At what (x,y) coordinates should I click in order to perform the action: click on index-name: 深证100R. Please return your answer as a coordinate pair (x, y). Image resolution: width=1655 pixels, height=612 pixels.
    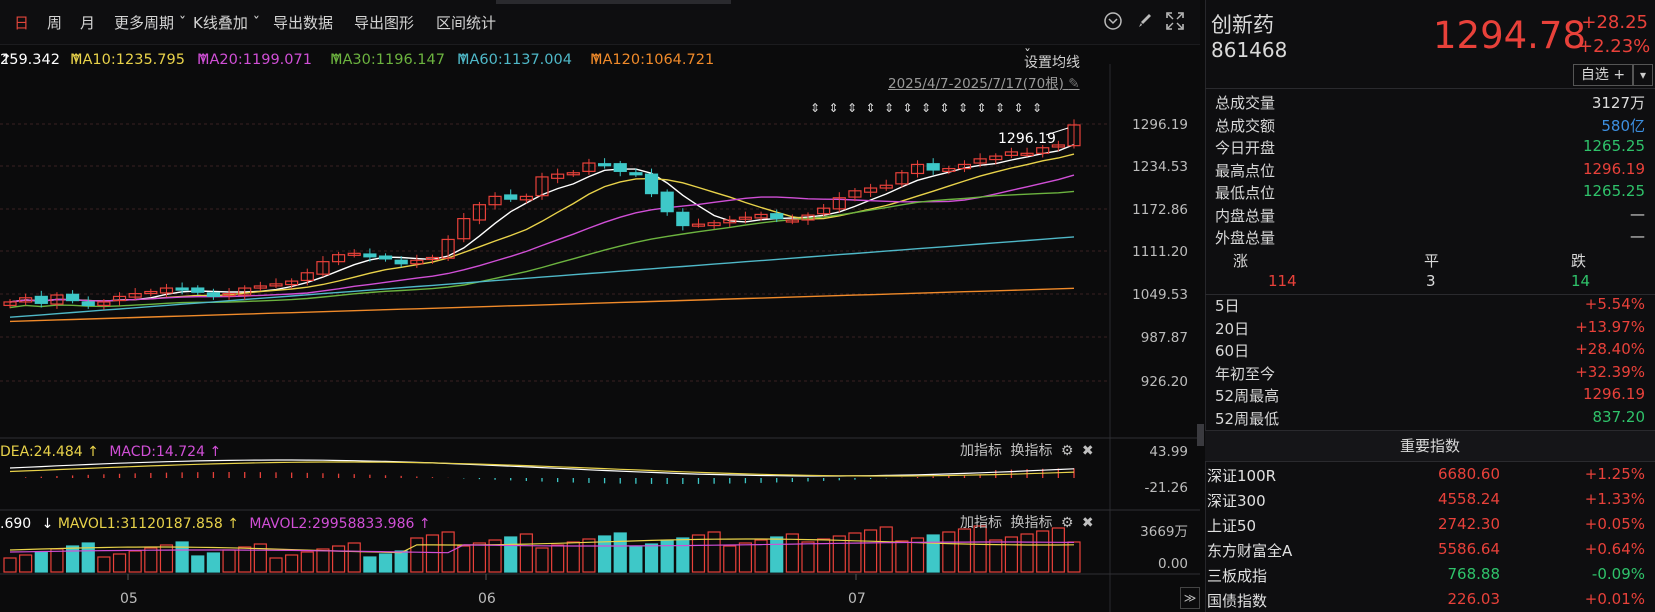
    Looking at the image, I should click on (1242, 476).